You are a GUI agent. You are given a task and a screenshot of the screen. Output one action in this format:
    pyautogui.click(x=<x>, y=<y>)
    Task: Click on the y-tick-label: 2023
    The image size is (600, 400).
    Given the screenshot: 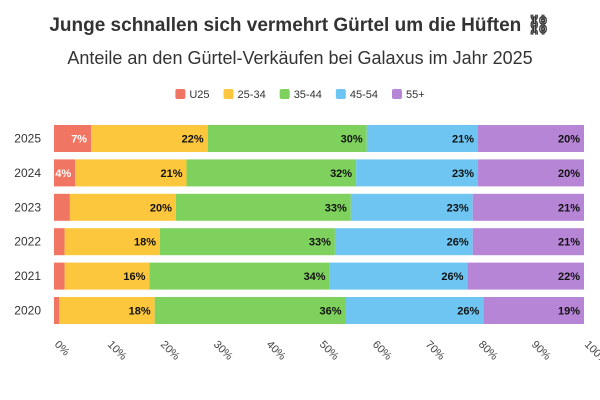 What is the action you would take?
    pyautogui.click(x=27, y=207)
    